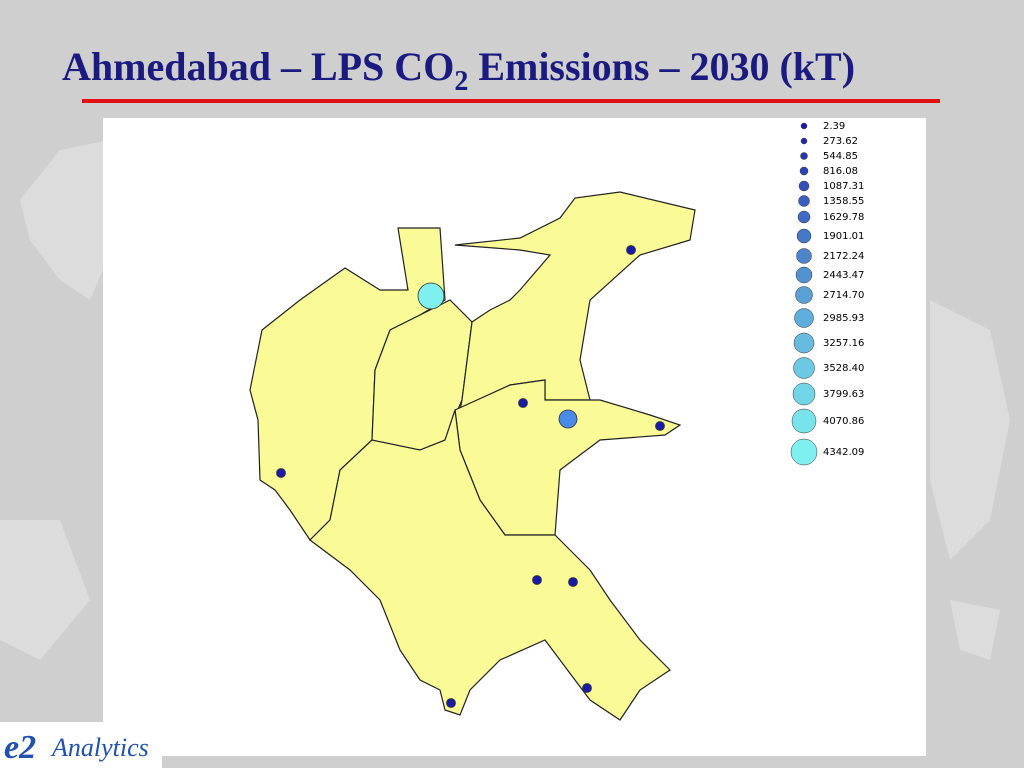 This screenshot has width=1024, height=768. Describe the element at coordinates (843, 217) in the screenshot. I see `legend-label: 1629.78` at that location.